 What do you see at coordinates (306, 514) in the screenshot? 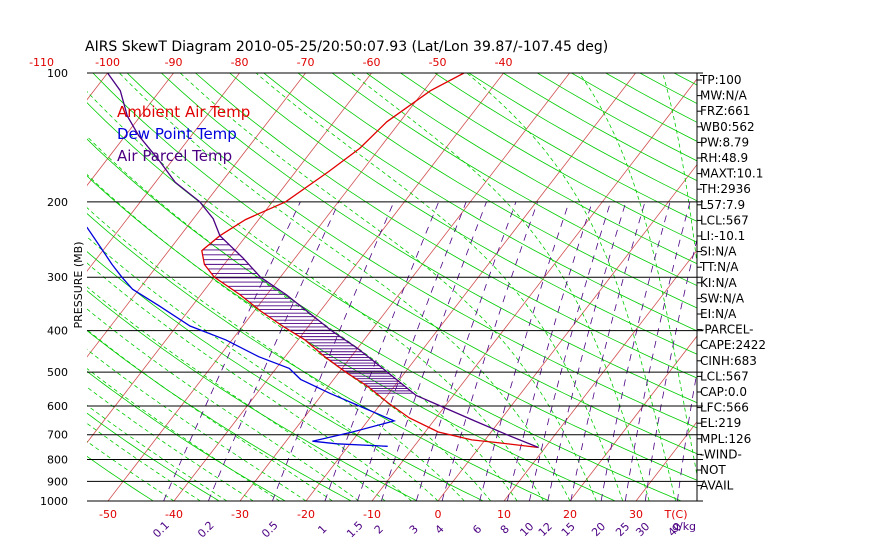
I see `bottom-temperature-tick-label: -20` at bounding box center [306, 514].